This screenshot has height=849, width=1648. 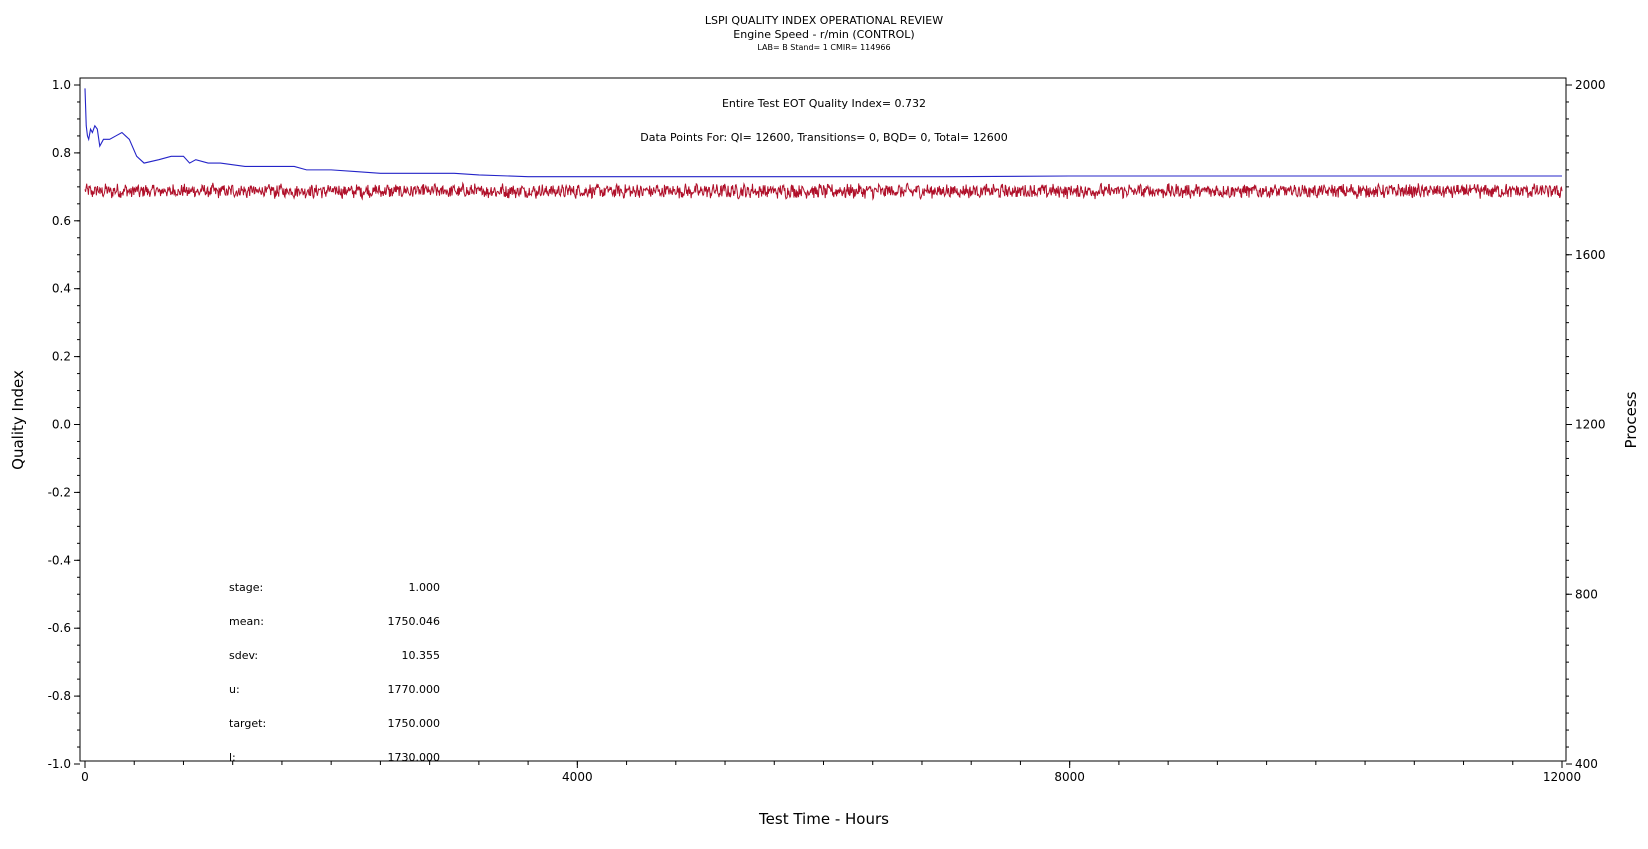 What do you see at coordinates (823, 34) in the screenshot?
I see `chart-subtitle: Engine Speed - r/min (CONTROL)` at bounding box center [823, 34].